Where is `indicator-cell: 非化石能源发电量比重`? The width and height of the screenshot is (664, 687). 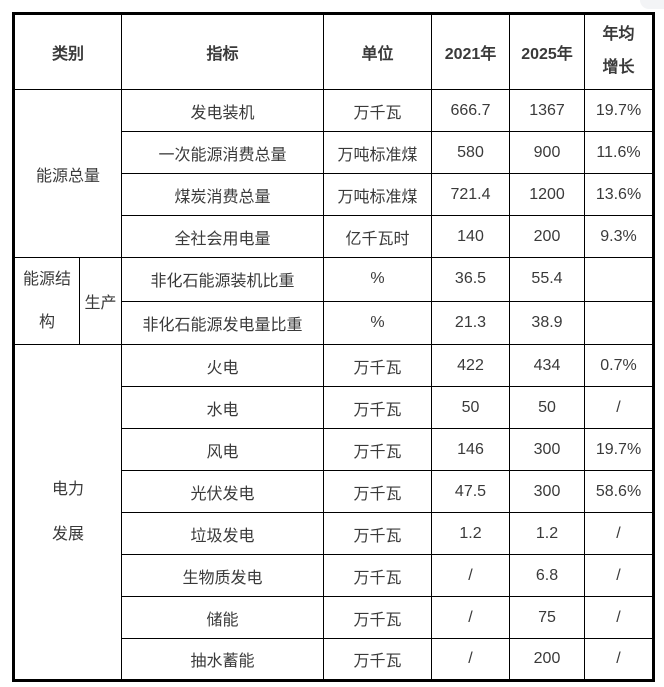
indicator-cell: 非化石能源发电量比重 is located at coordinates (222, 323).